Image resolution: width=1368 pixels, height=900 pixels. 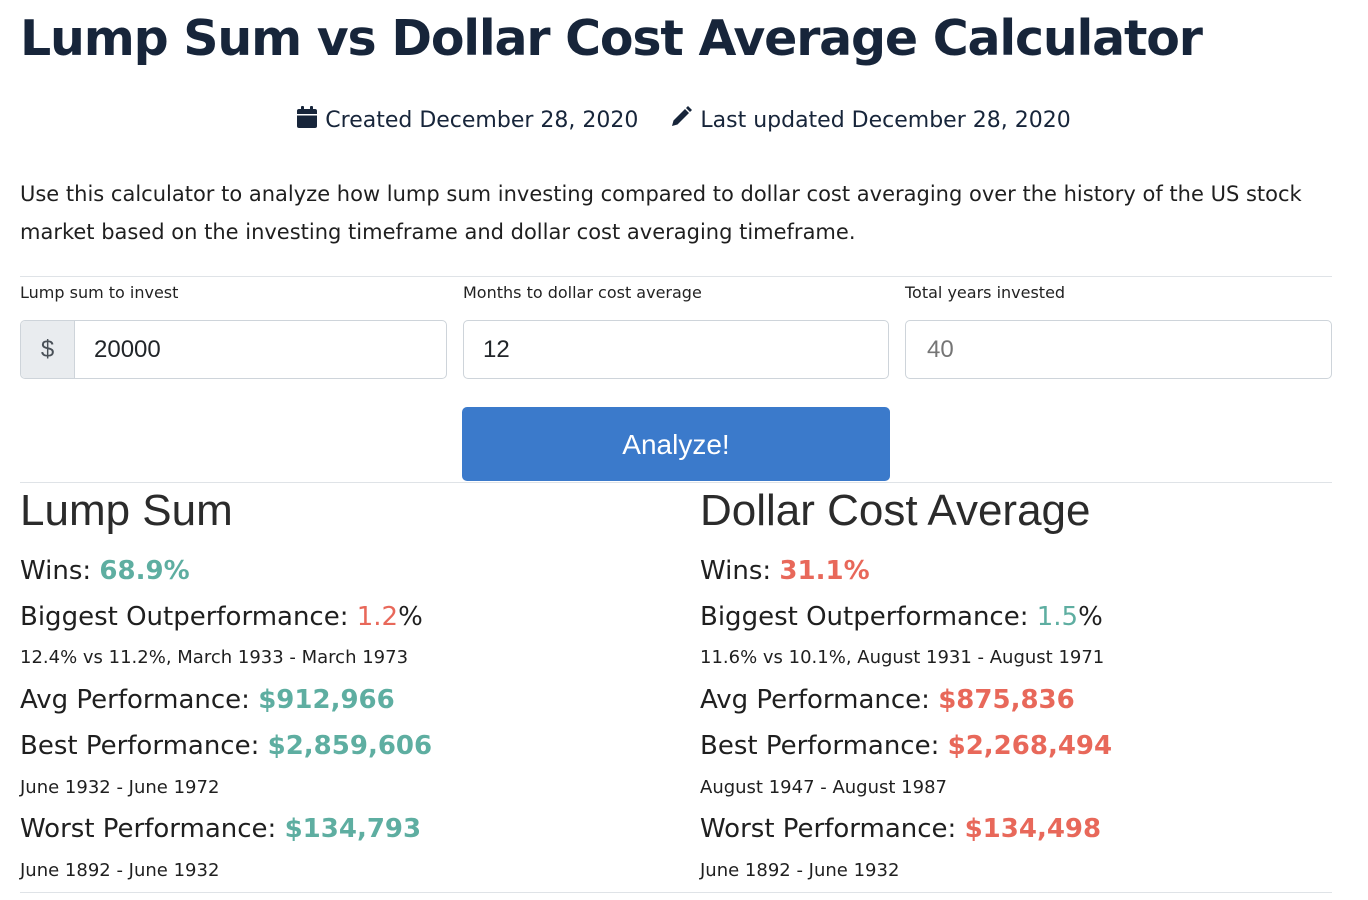 I want to click on years-field, so click(x=1118, y=349).